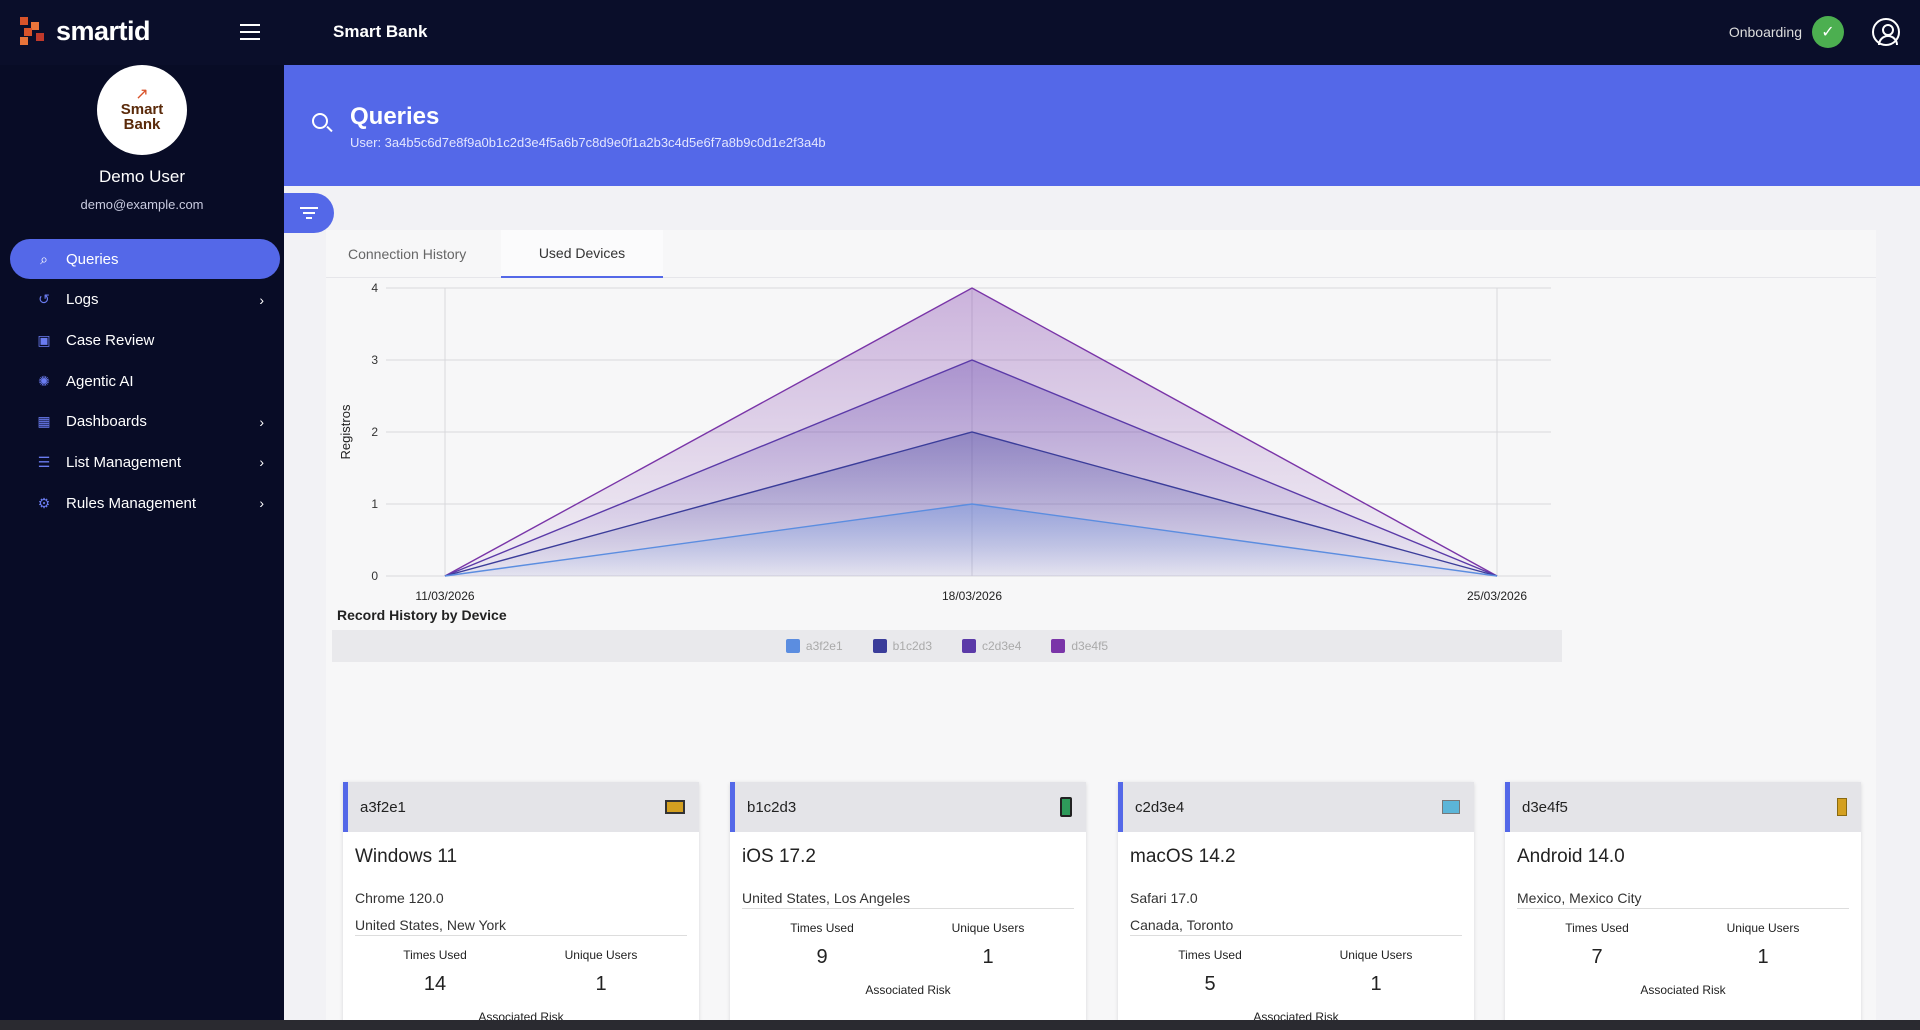 This screenshot has height=1030, width=1920. I want to click on sidebar-item-list-management: ☰ List Management ›, so click(145, 462).